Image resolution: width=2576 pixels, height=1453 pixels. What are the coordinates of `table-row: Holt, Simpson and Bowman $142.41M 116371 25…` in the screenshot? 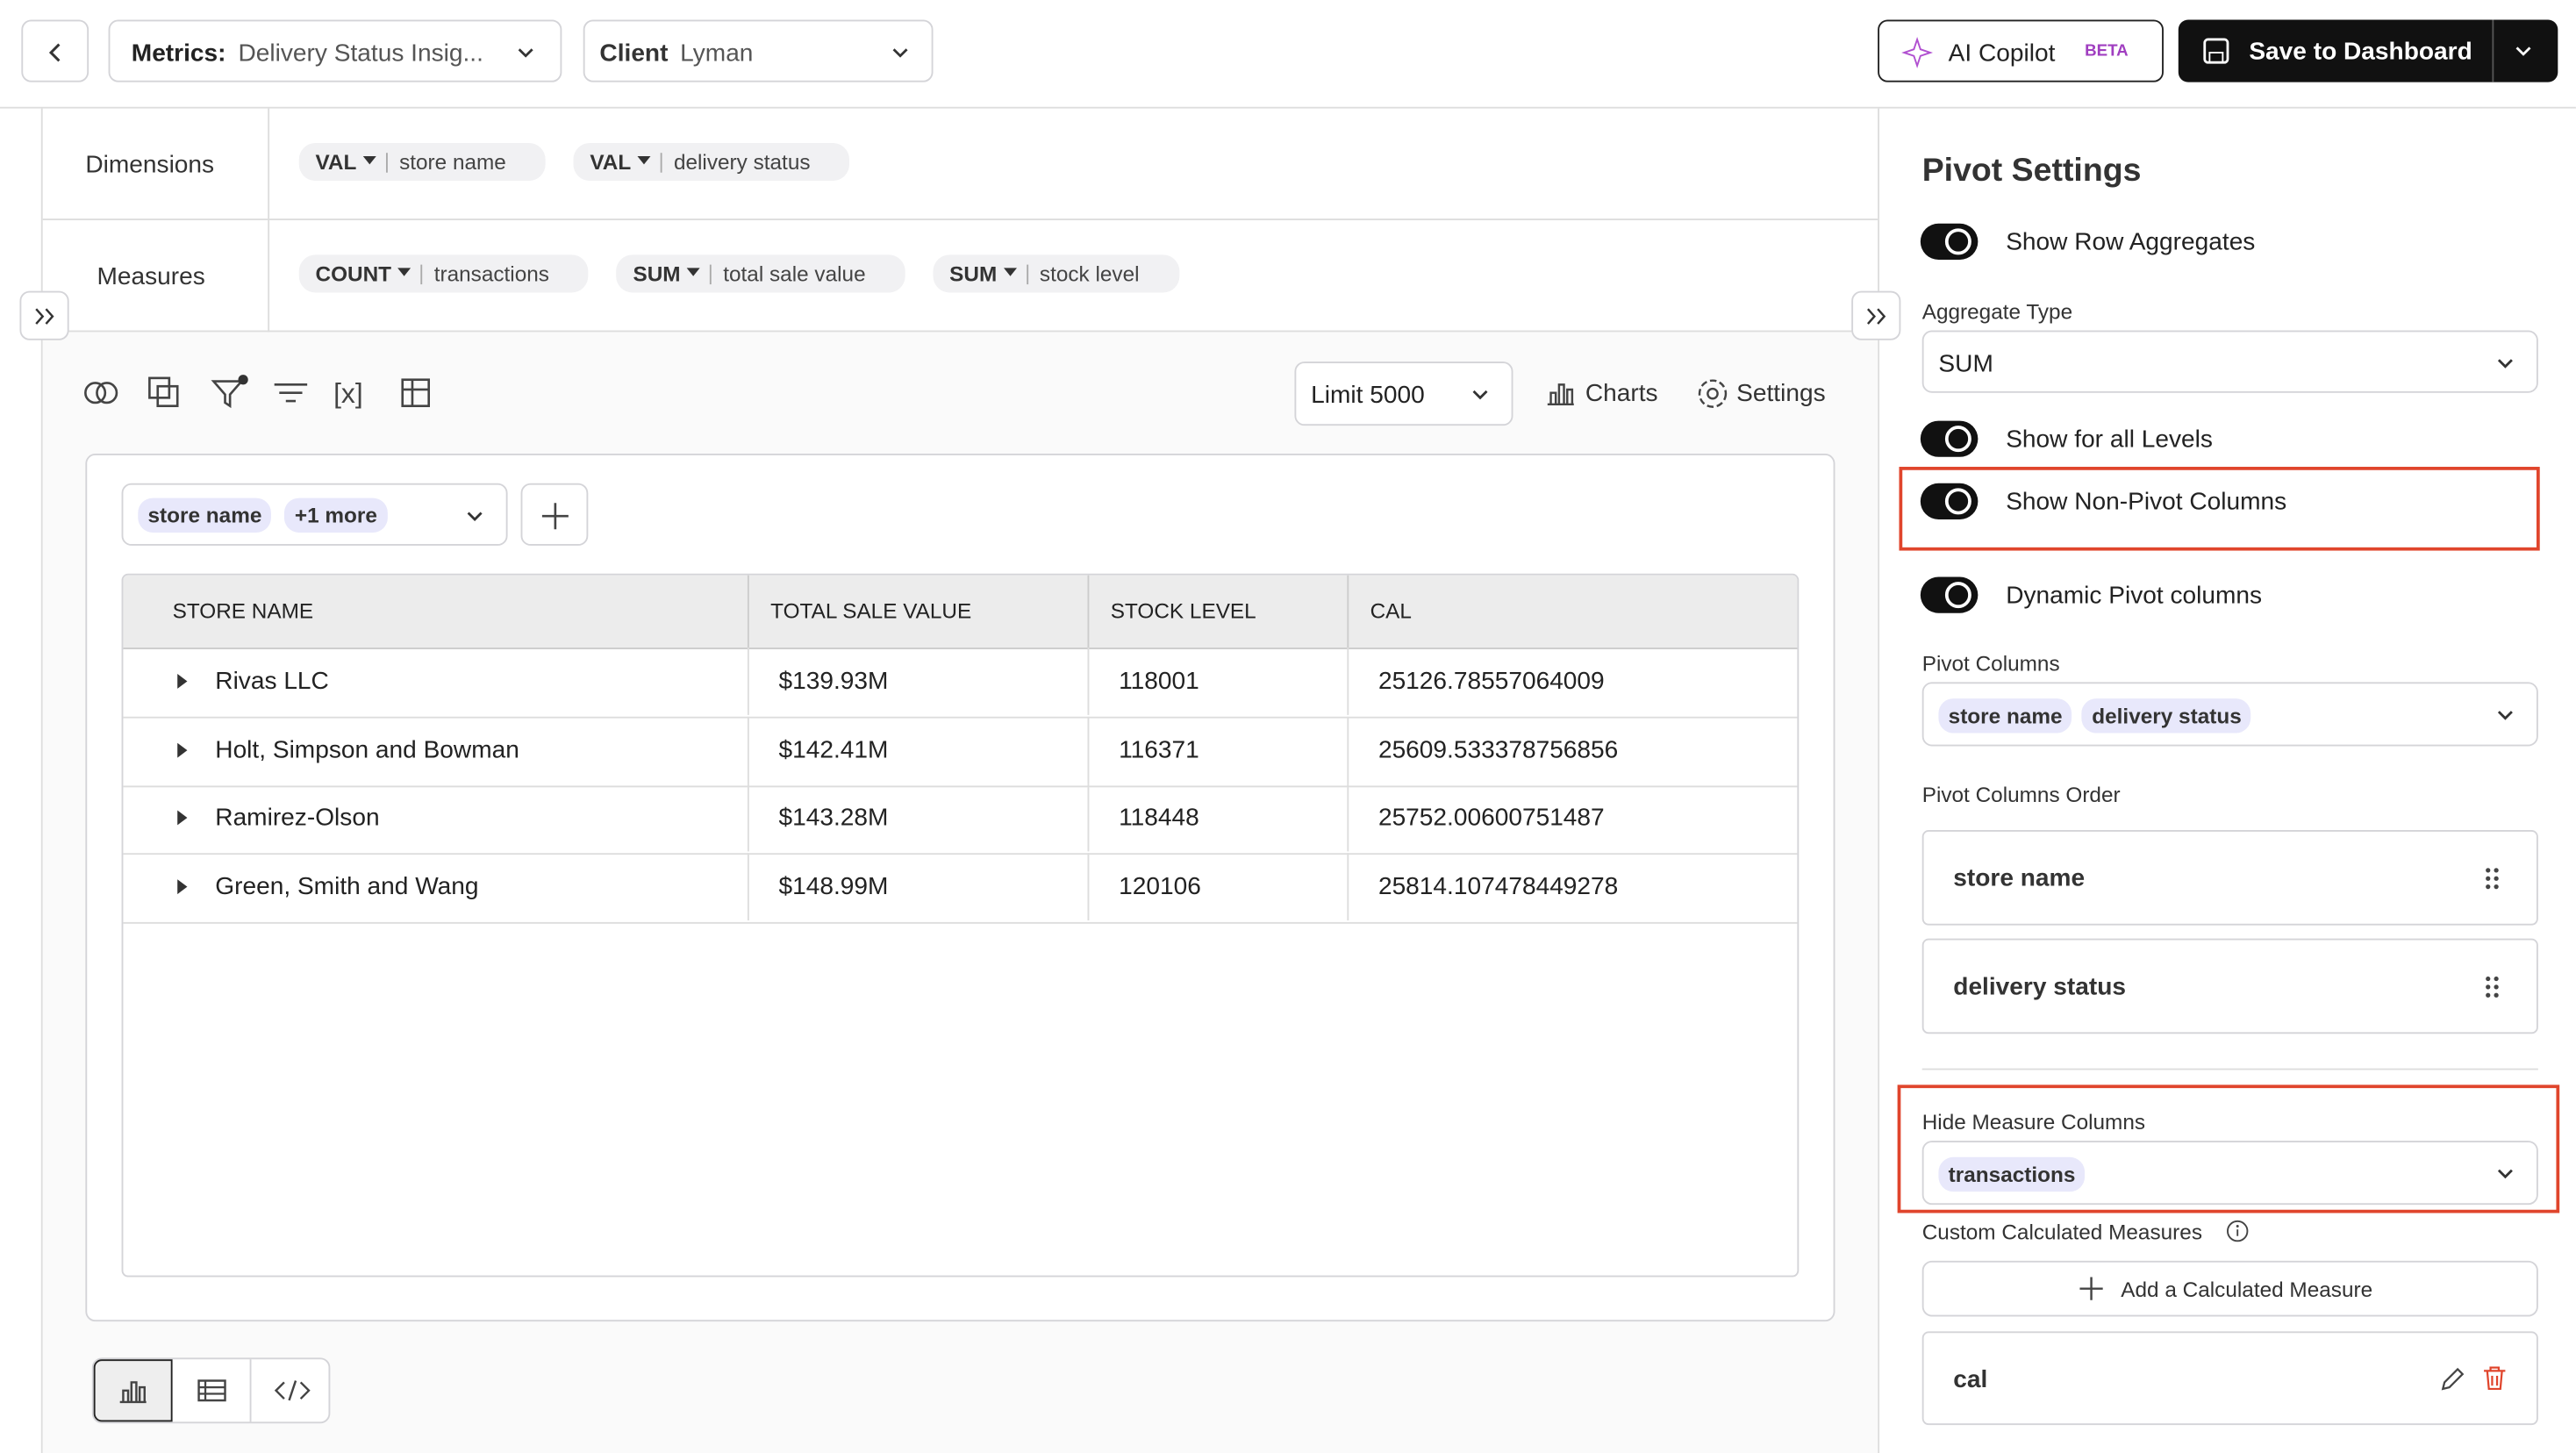 It's located at (960, 752).